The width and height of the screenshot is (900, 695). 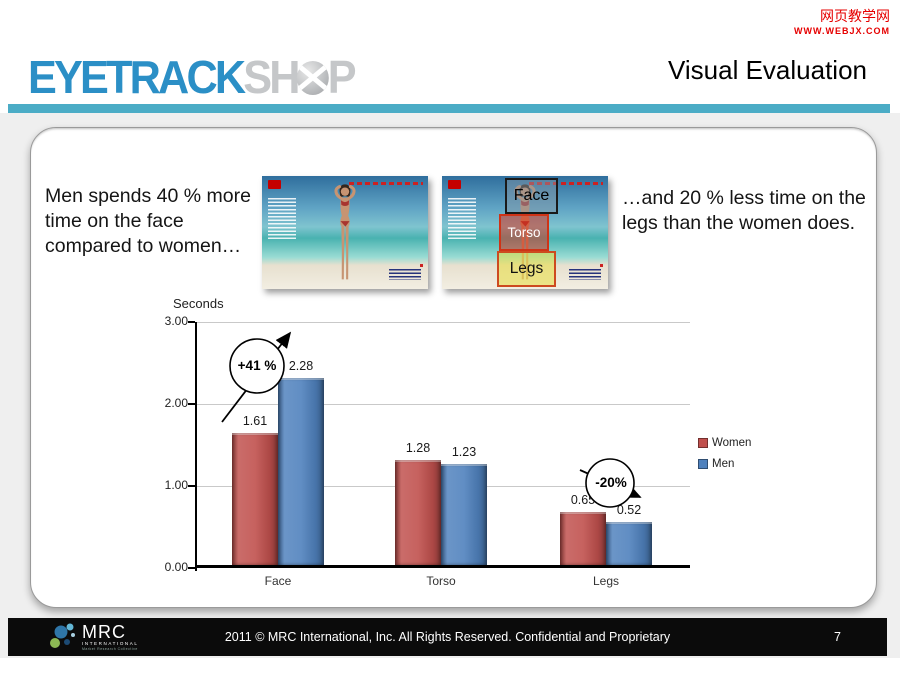 I want to click on aoi-torso-box: Torso, so click(x=524, y=232).